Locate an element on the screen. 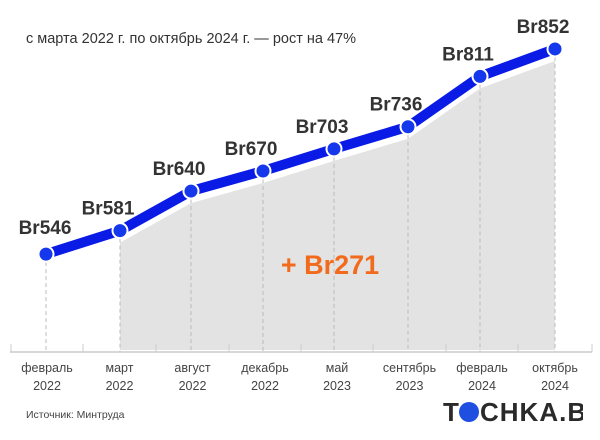 This screenshot has width=600, height=440. x-tick-label-month: октябрь is located at coordinates (555, 368).